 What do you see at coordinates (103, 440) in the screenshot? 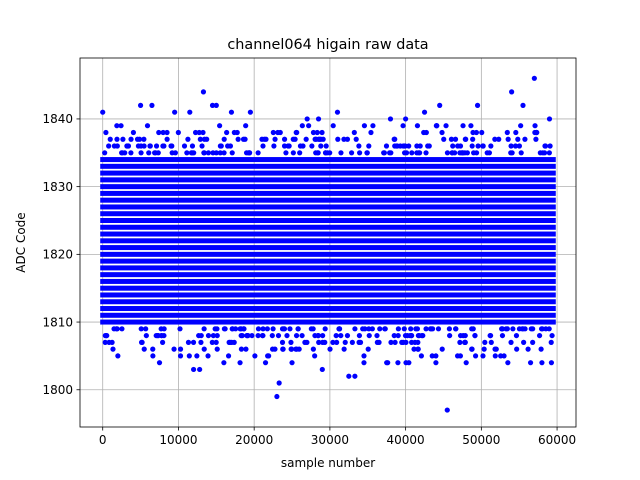
I see `x-tick-label: 0` at bounding box center [103, 440].